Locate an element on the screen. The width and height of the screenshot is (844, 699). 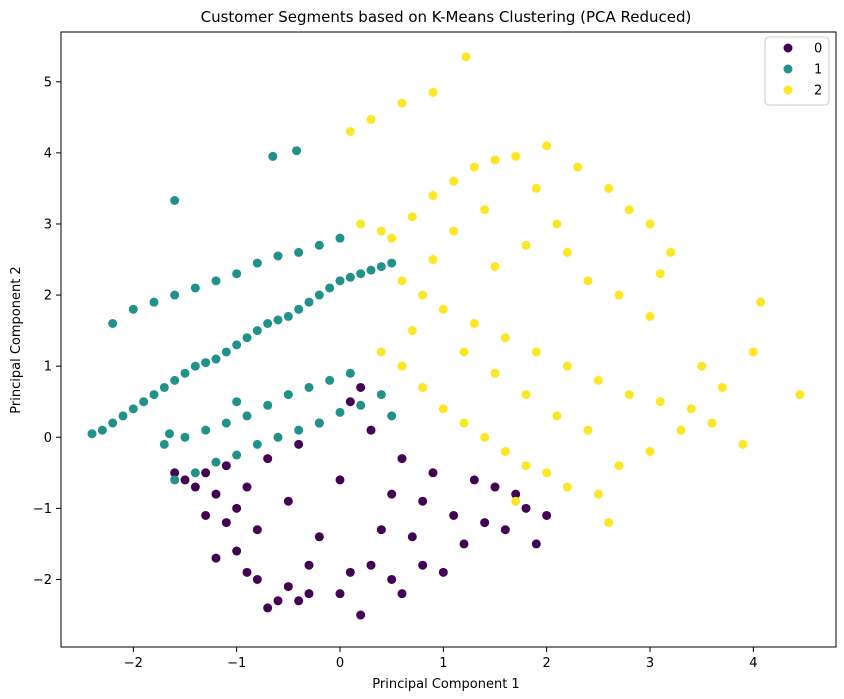
y-tick-label: 5 is located at coordinates (48, 82).